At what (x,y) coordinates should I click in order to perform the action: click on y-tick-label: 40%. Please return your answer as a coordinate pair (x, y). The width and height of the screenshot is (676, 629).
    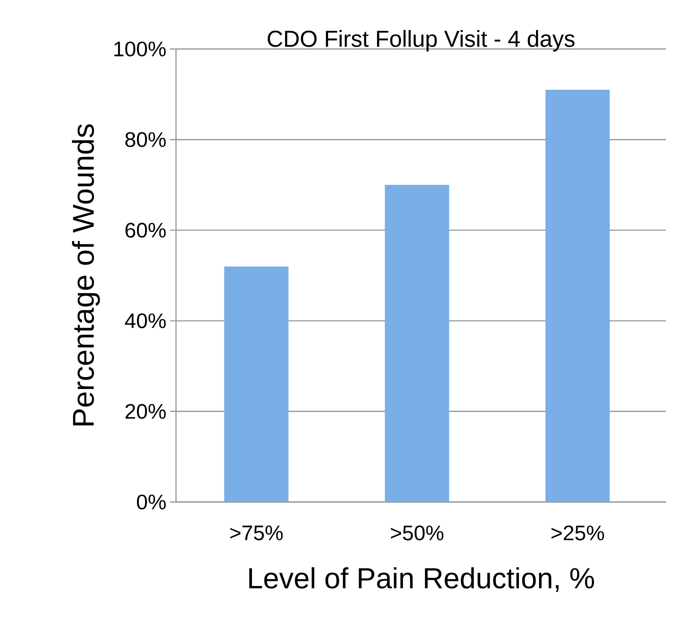
    Looking at the image, I should click on (145, 320).